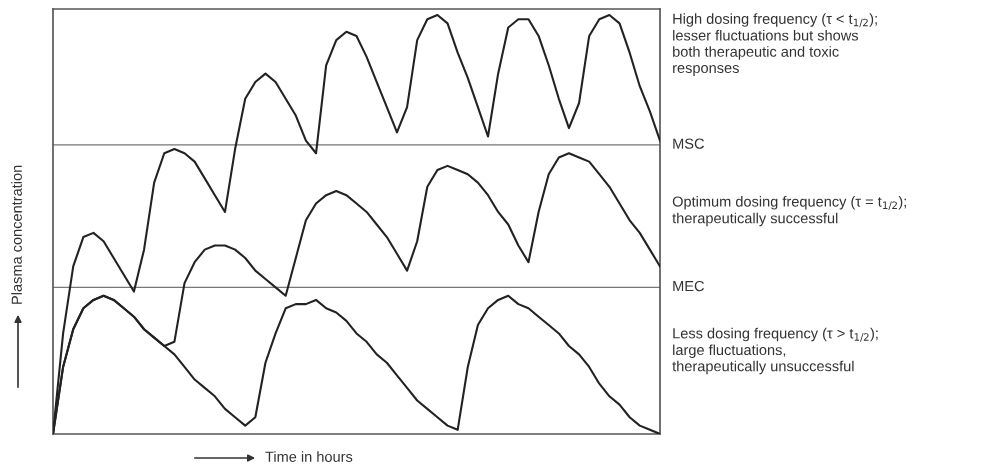 This screenshot has height=471, width=1007. I want to click on x-axis-title: Time in hours, so click(309, 456).